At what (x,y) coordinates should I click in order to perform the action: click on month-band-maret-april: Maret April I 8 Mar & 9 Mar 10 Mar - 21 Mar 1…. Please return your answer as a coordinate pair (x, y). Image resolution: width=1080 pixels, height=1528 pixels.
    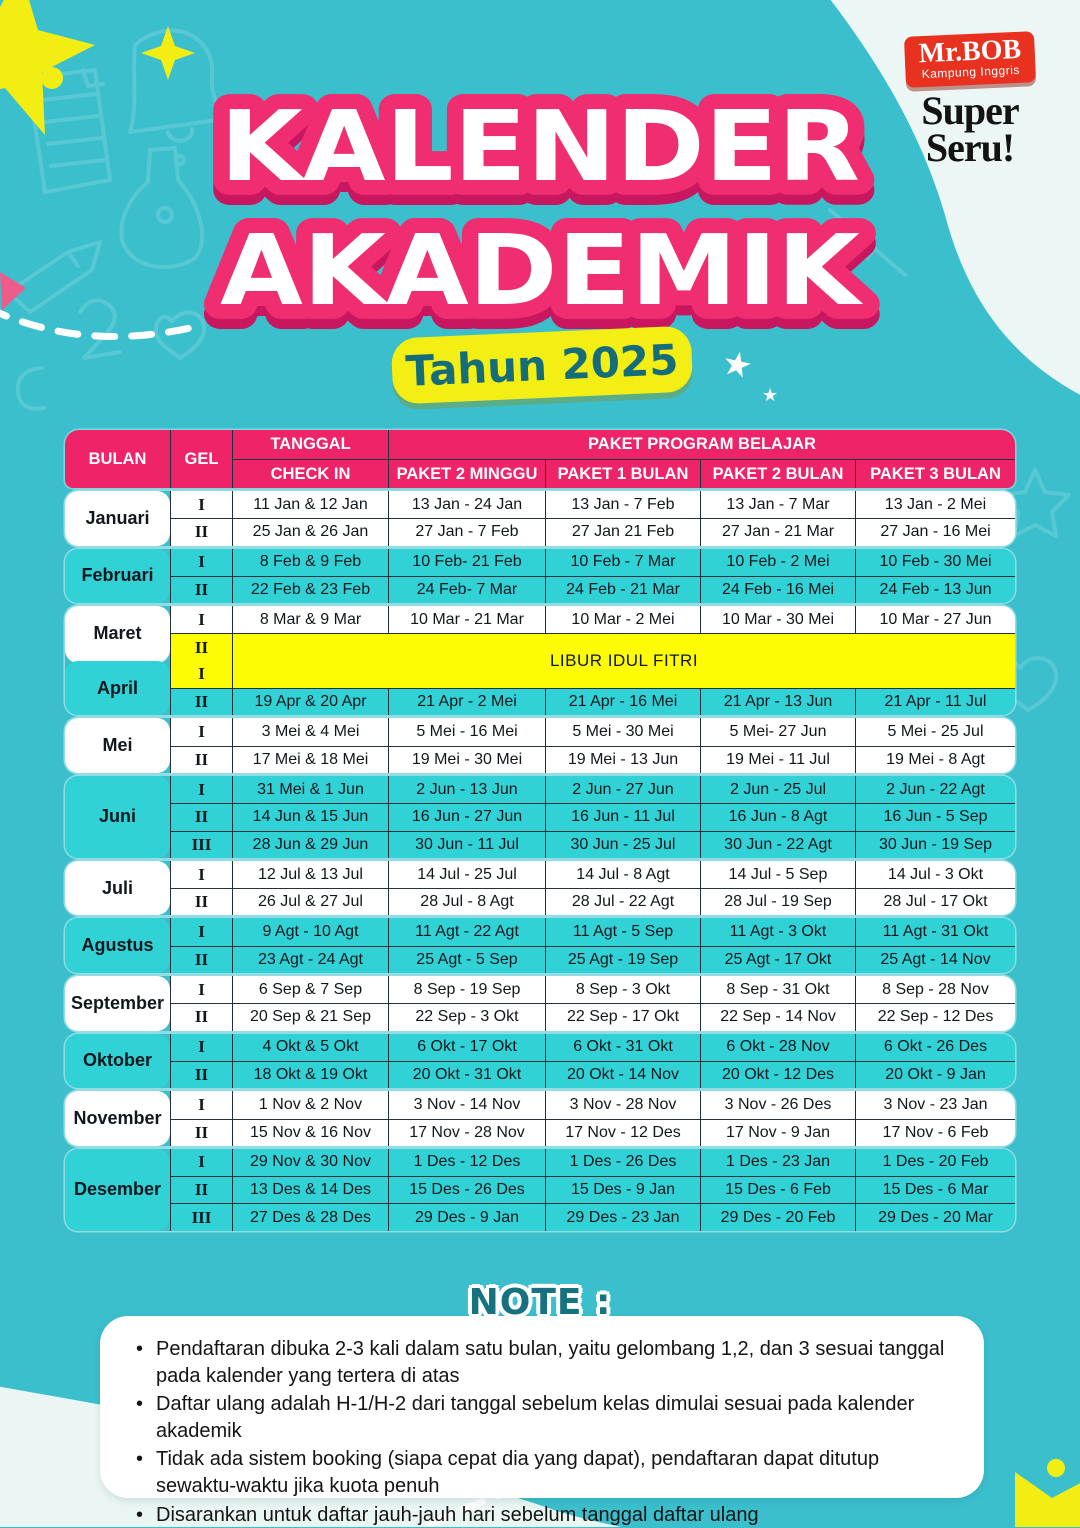
    Looking at the image, I should click on (540, 661).